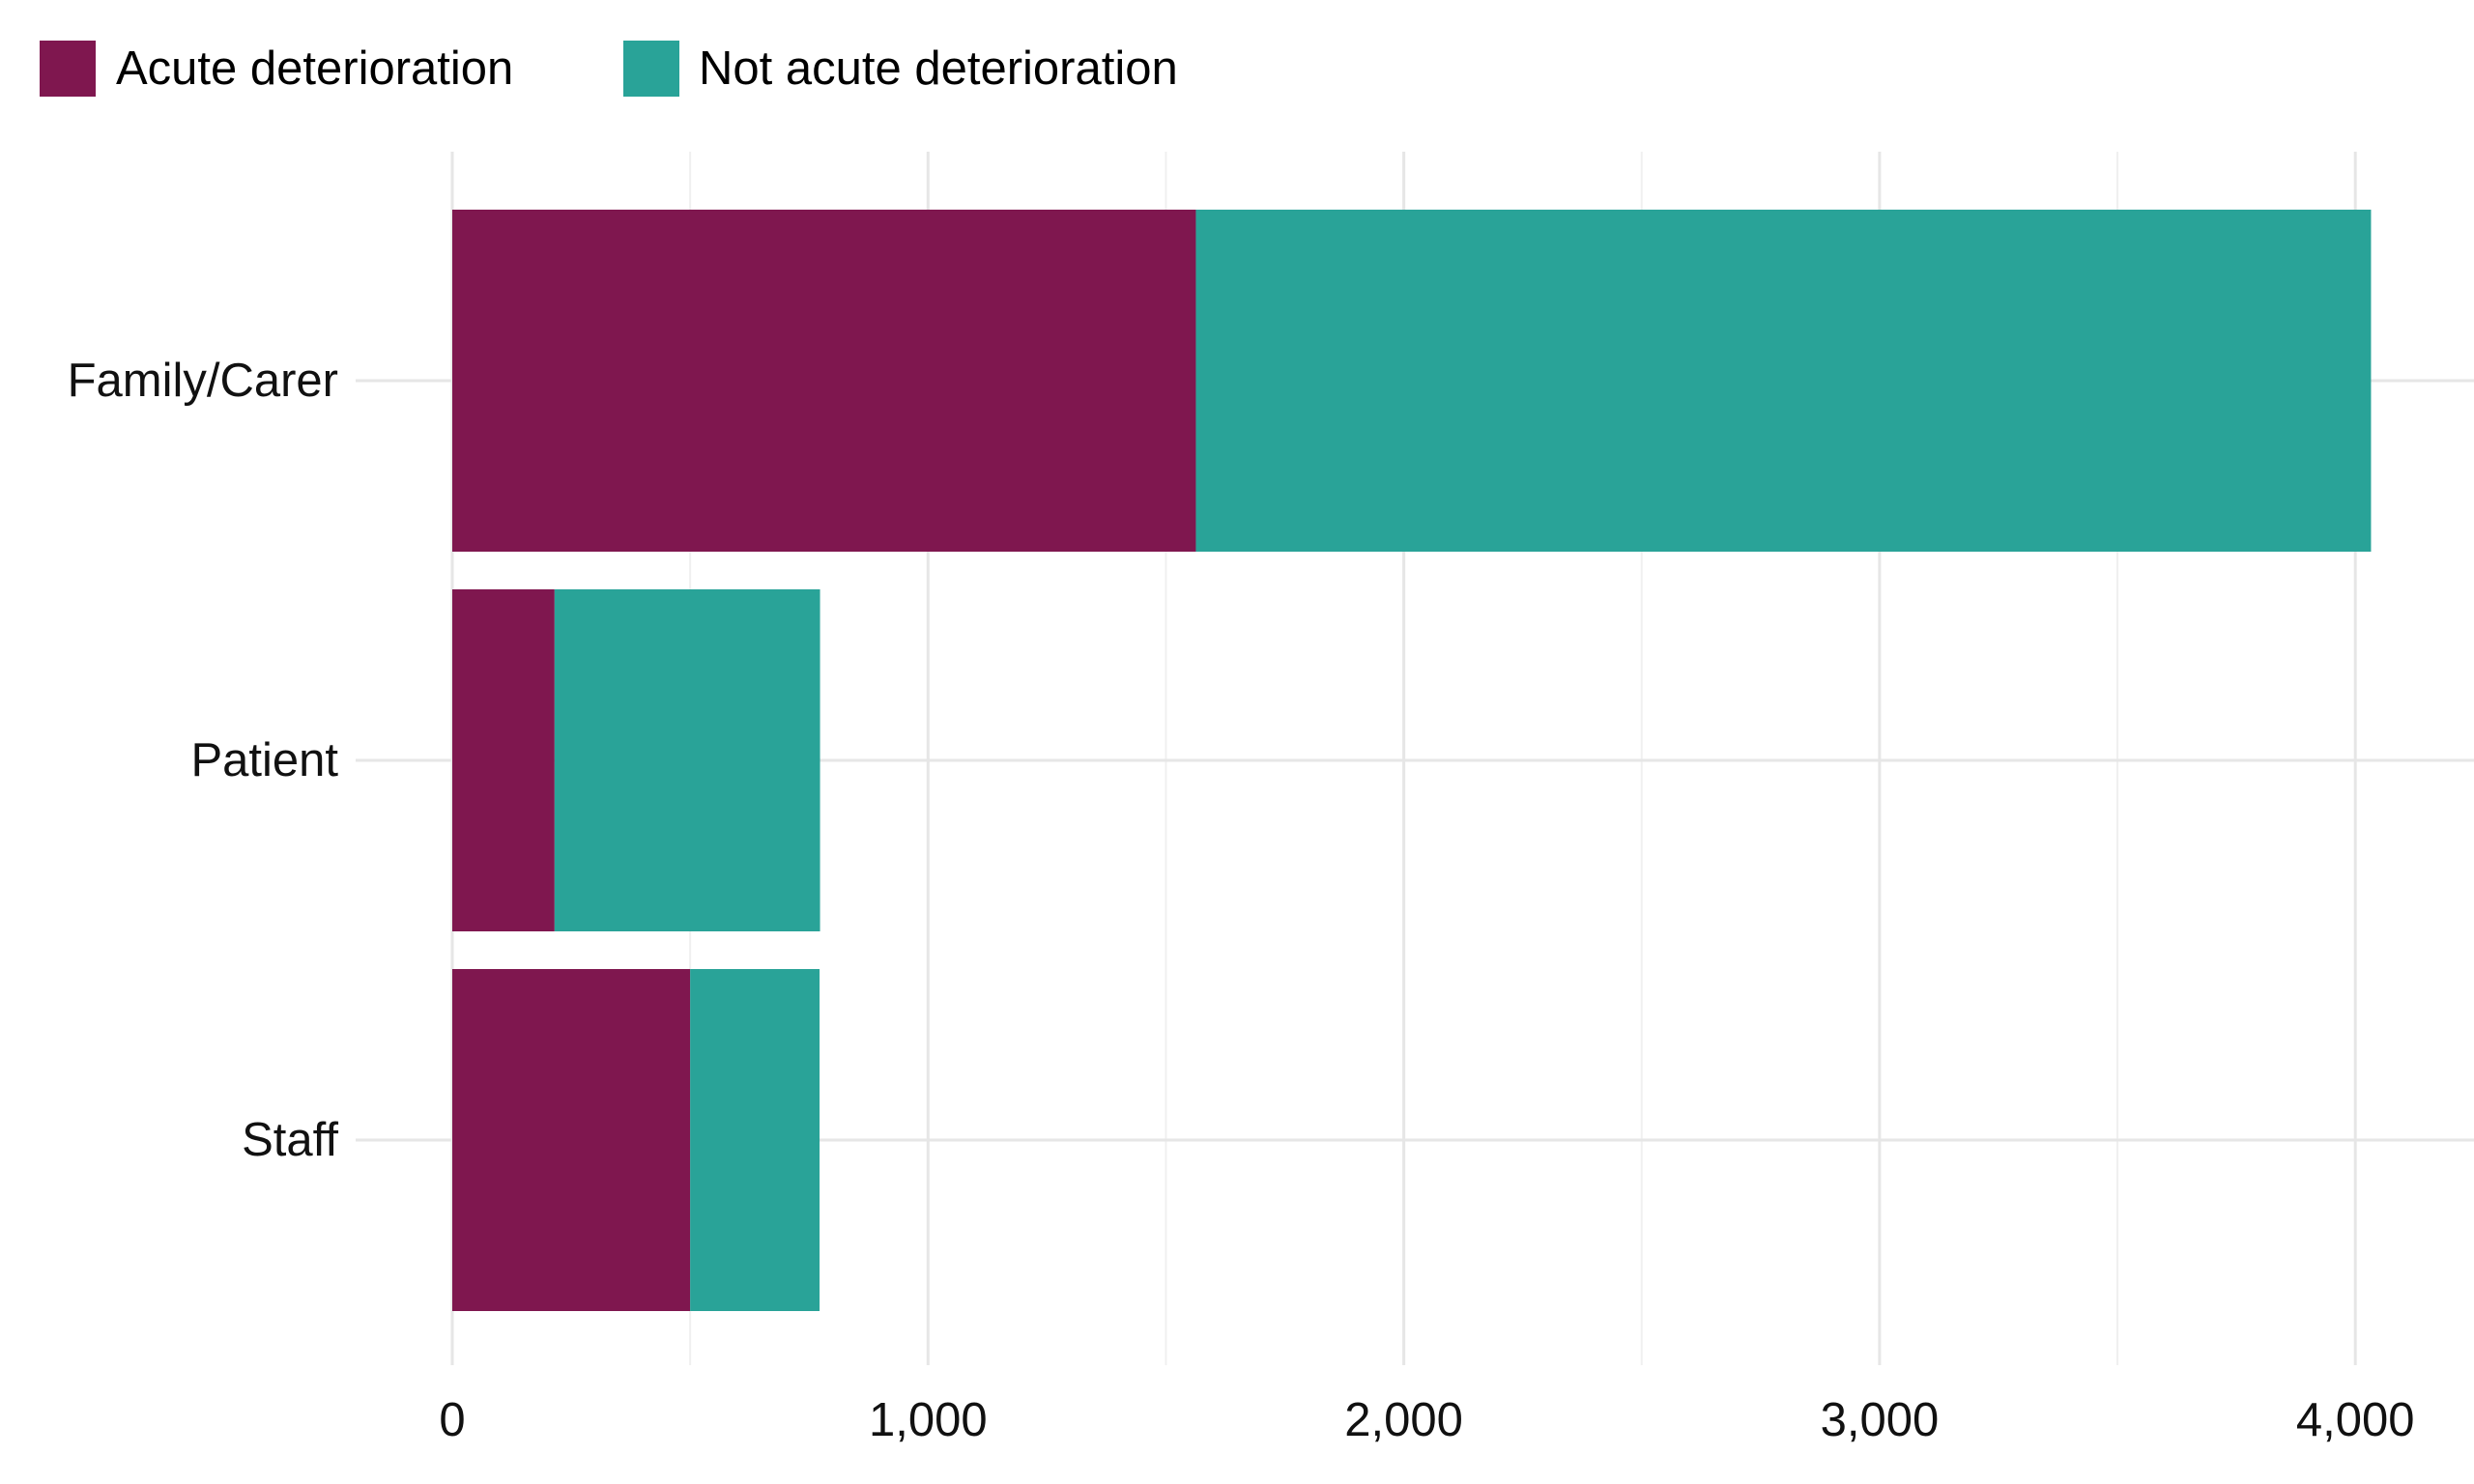  I want to click on legend-swatch-not-acute-deterioration, so click(651, 69).